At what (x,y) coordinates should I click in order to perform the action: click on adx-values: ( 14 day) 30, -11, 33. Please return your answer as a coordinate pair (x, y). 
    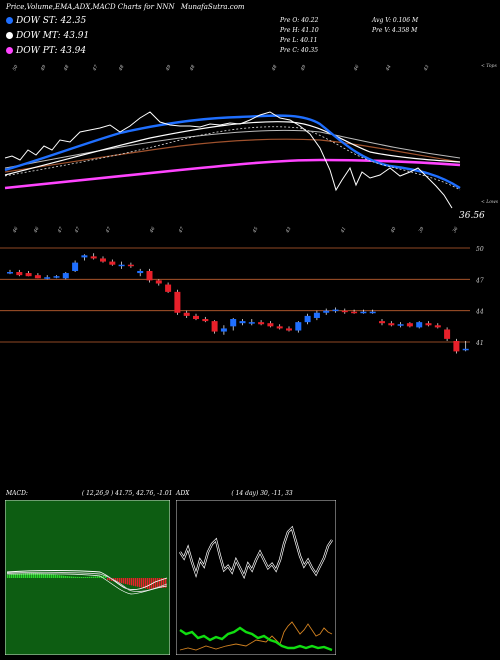
    Looking at the image, I should click on (262, 493).